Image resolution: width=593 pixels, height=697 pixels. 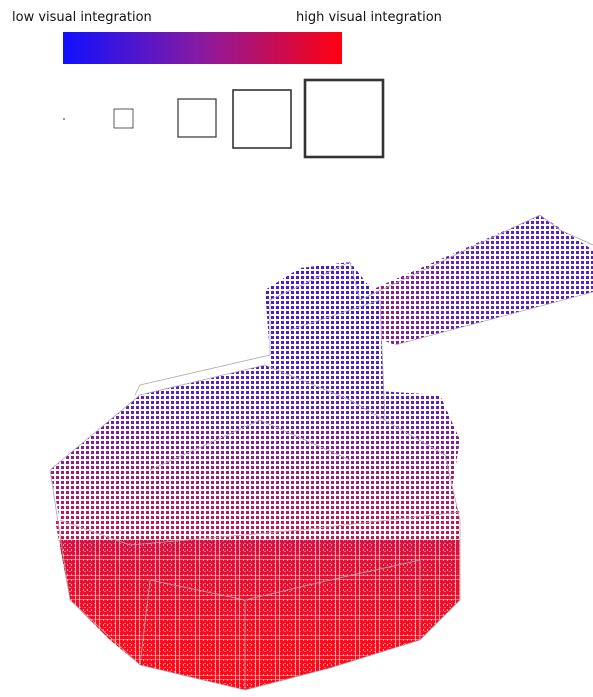 What do you see at coordinates (202, 48) in the screenshot?
I see `color-scale-bar` at bounding box center [202, 48].